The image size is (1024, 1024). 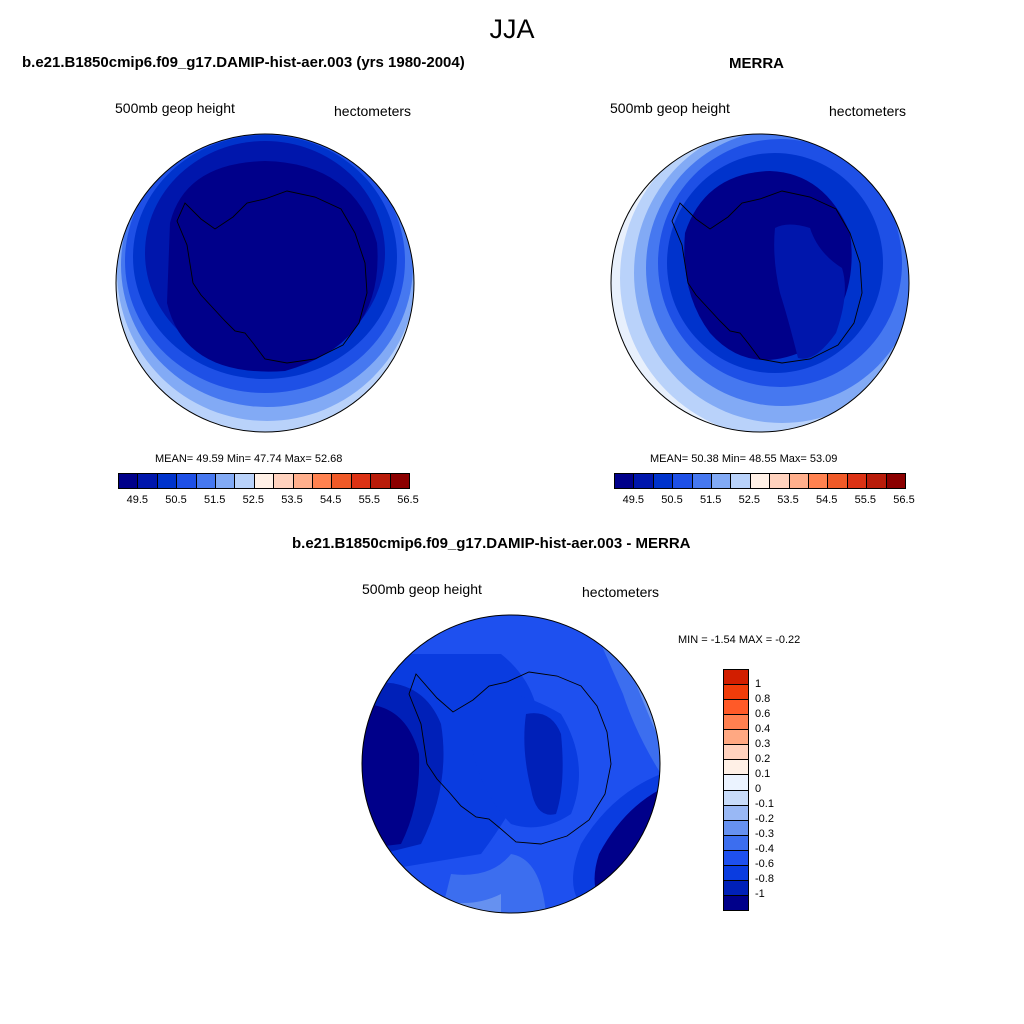 I want to click on panel-3-colorbar, so click(x=736, y=790).